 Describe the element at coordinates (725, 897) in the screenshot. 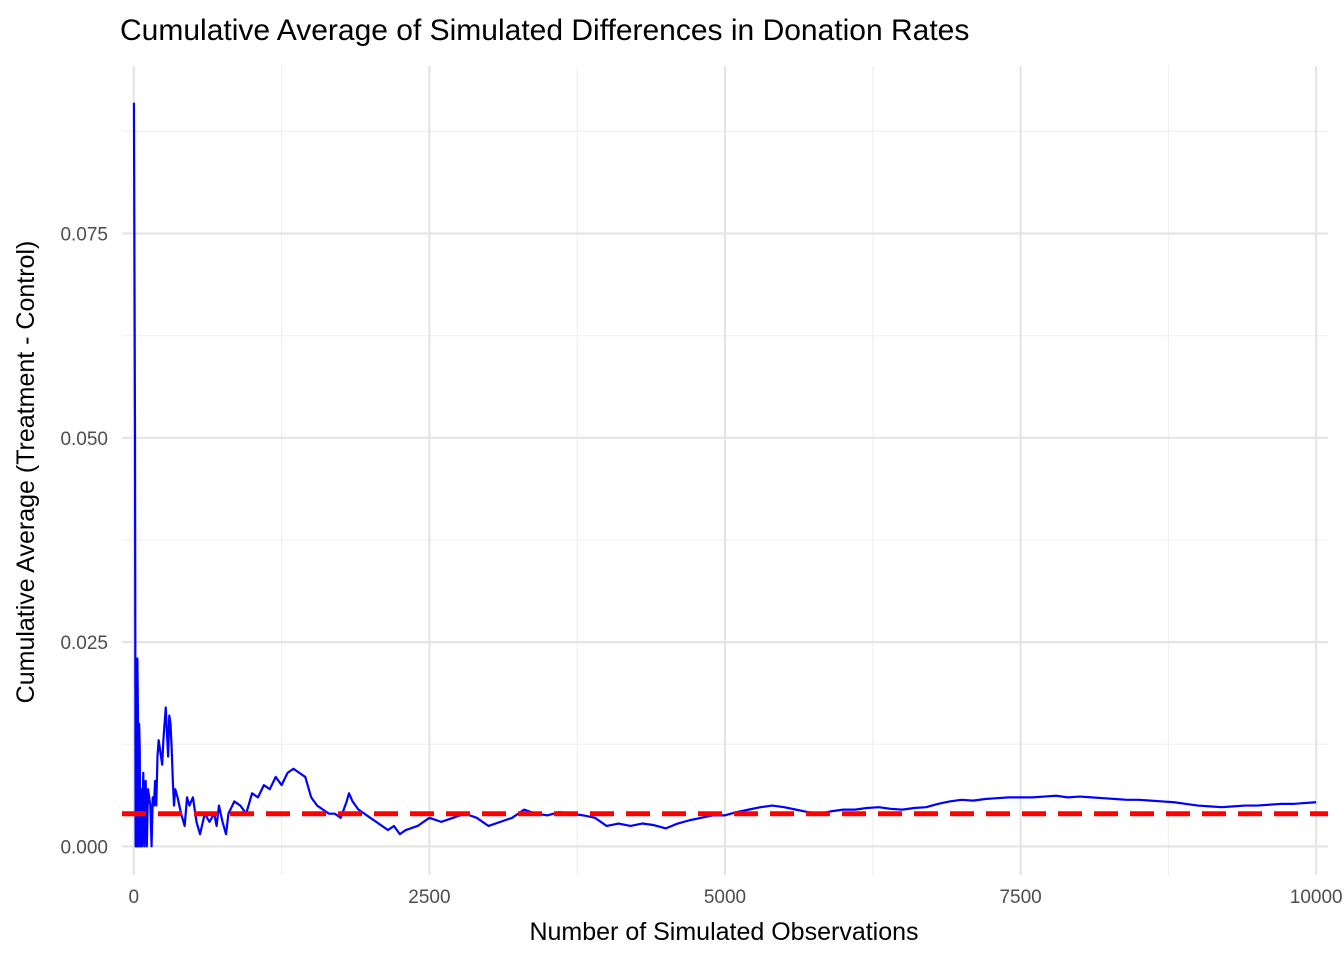

I see `x-tick-label: 5000` at that location.